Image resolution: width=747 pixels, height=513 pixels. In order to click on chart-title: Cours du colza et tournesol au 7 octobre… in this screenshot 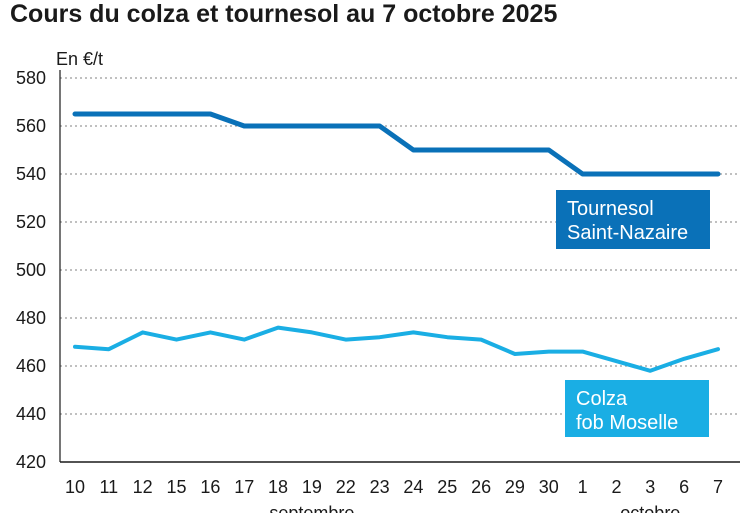, I will do `click(284, 14)`.